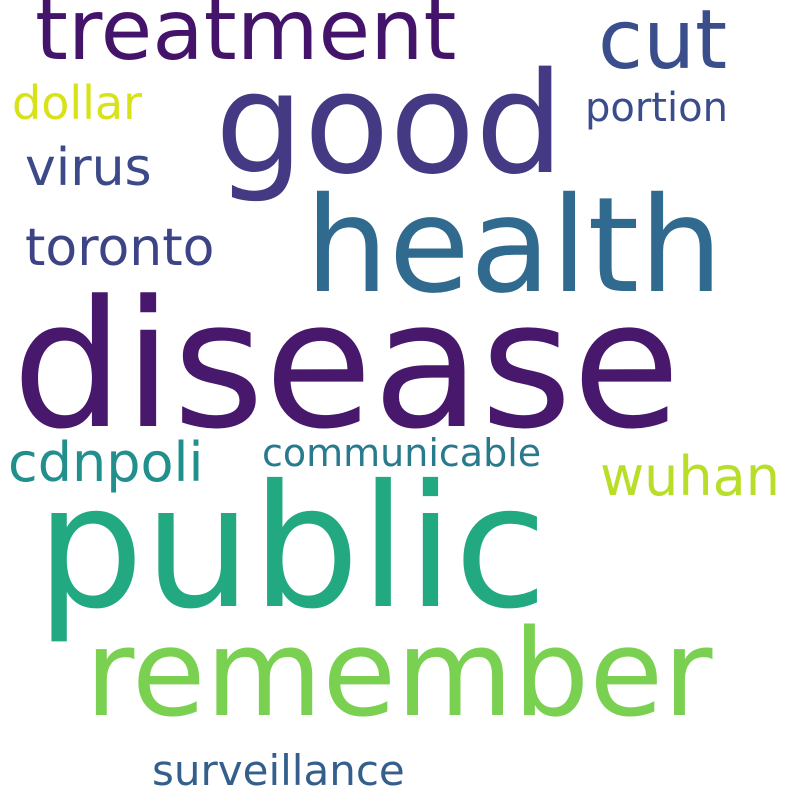 The image size is (800, 800). What do you see at coordinates (514, 246) in the screenshot?
I see `word-health: health` at bounding box center [514, 246].